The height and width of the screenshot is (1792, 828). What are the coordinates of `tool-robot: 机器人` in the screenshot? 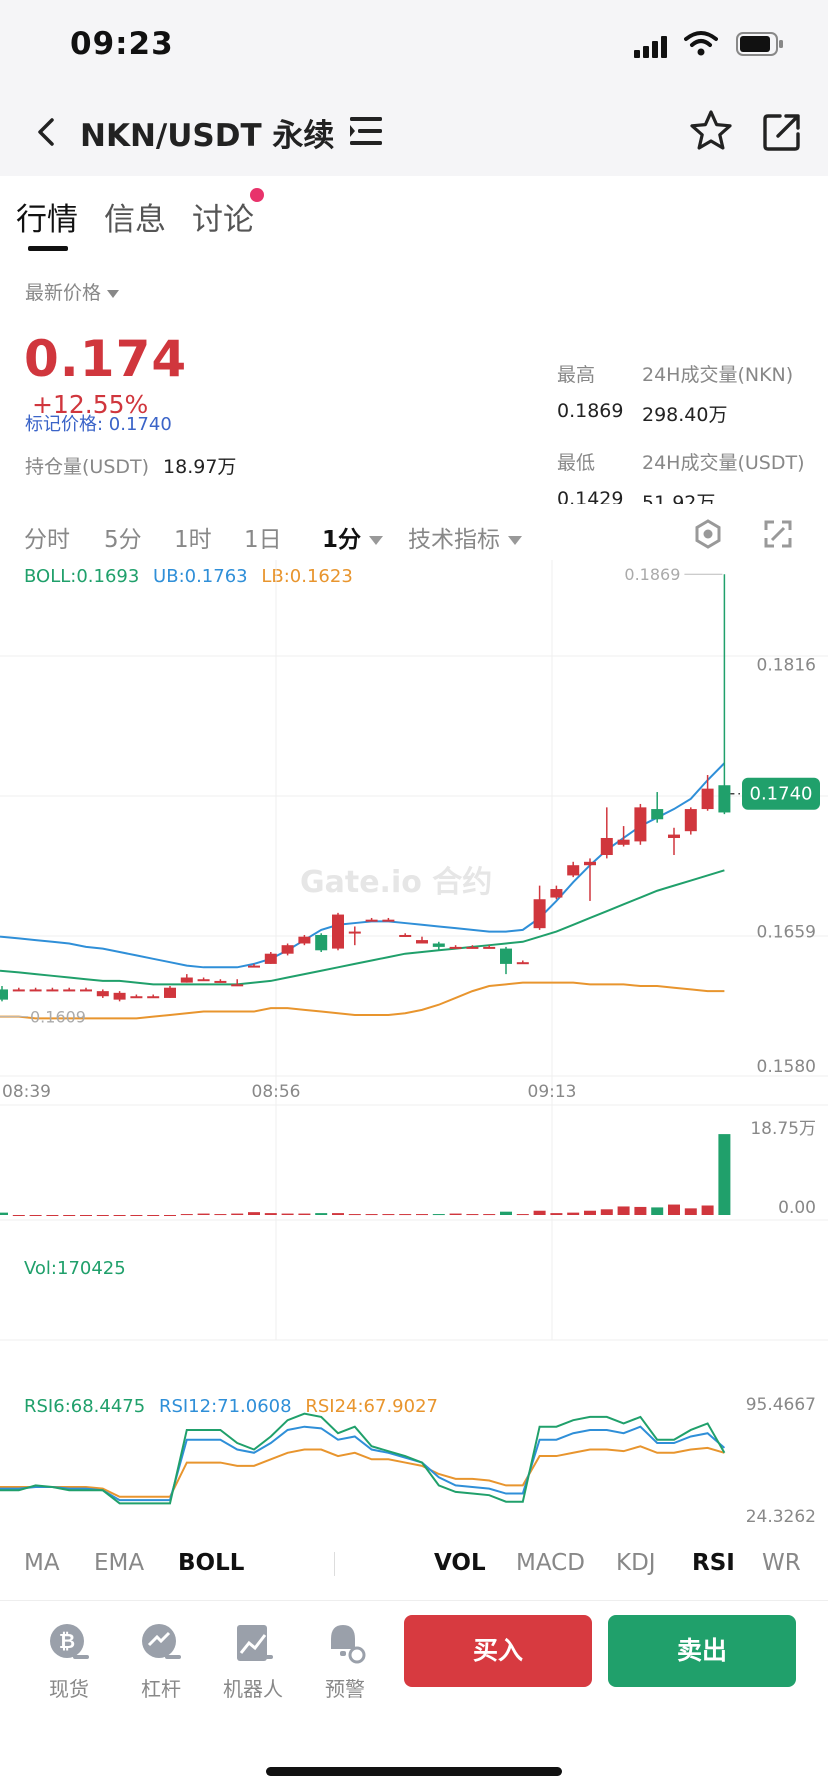 It's located at (253, 1661).